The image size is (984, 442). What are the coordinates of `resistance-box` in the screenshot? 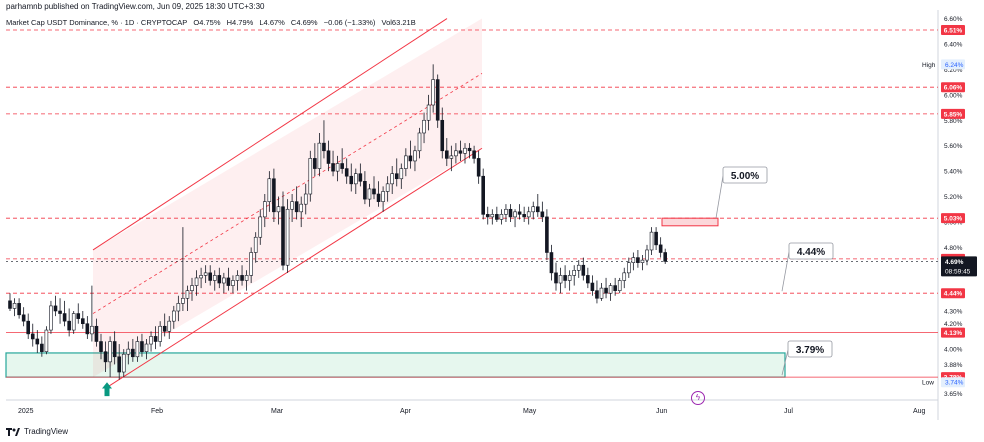 It's located at (690, 222).